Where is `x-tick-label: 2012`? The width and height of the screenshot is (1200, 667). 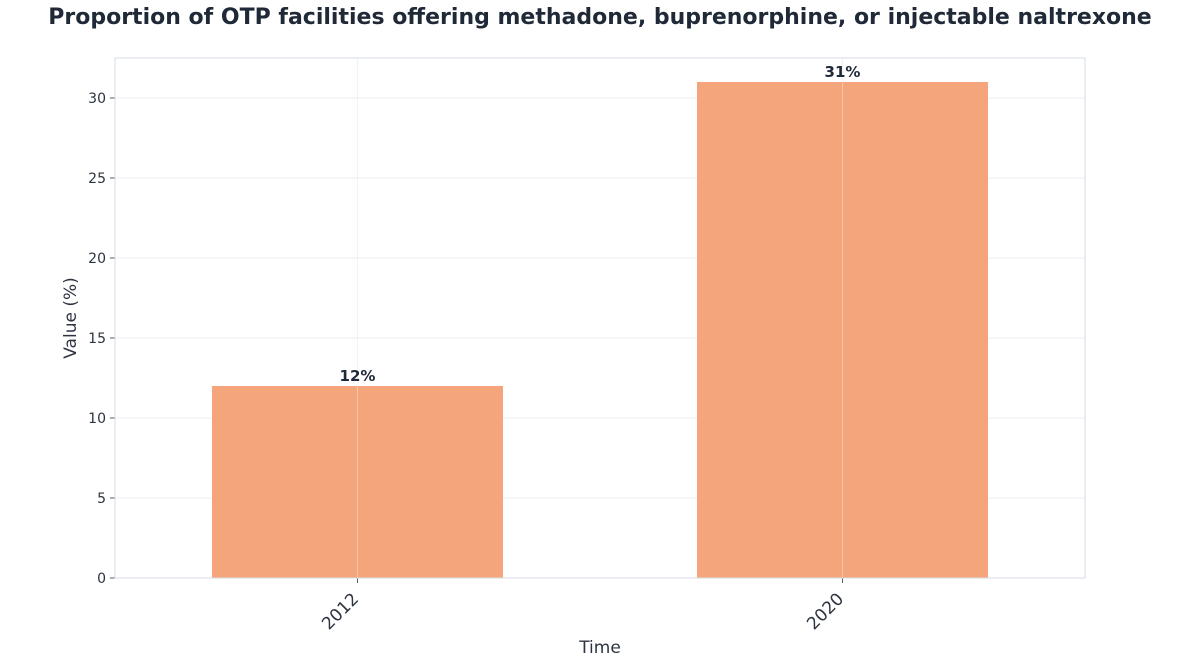
x-tick-label: 2012 is located at coordinates (340, 611).